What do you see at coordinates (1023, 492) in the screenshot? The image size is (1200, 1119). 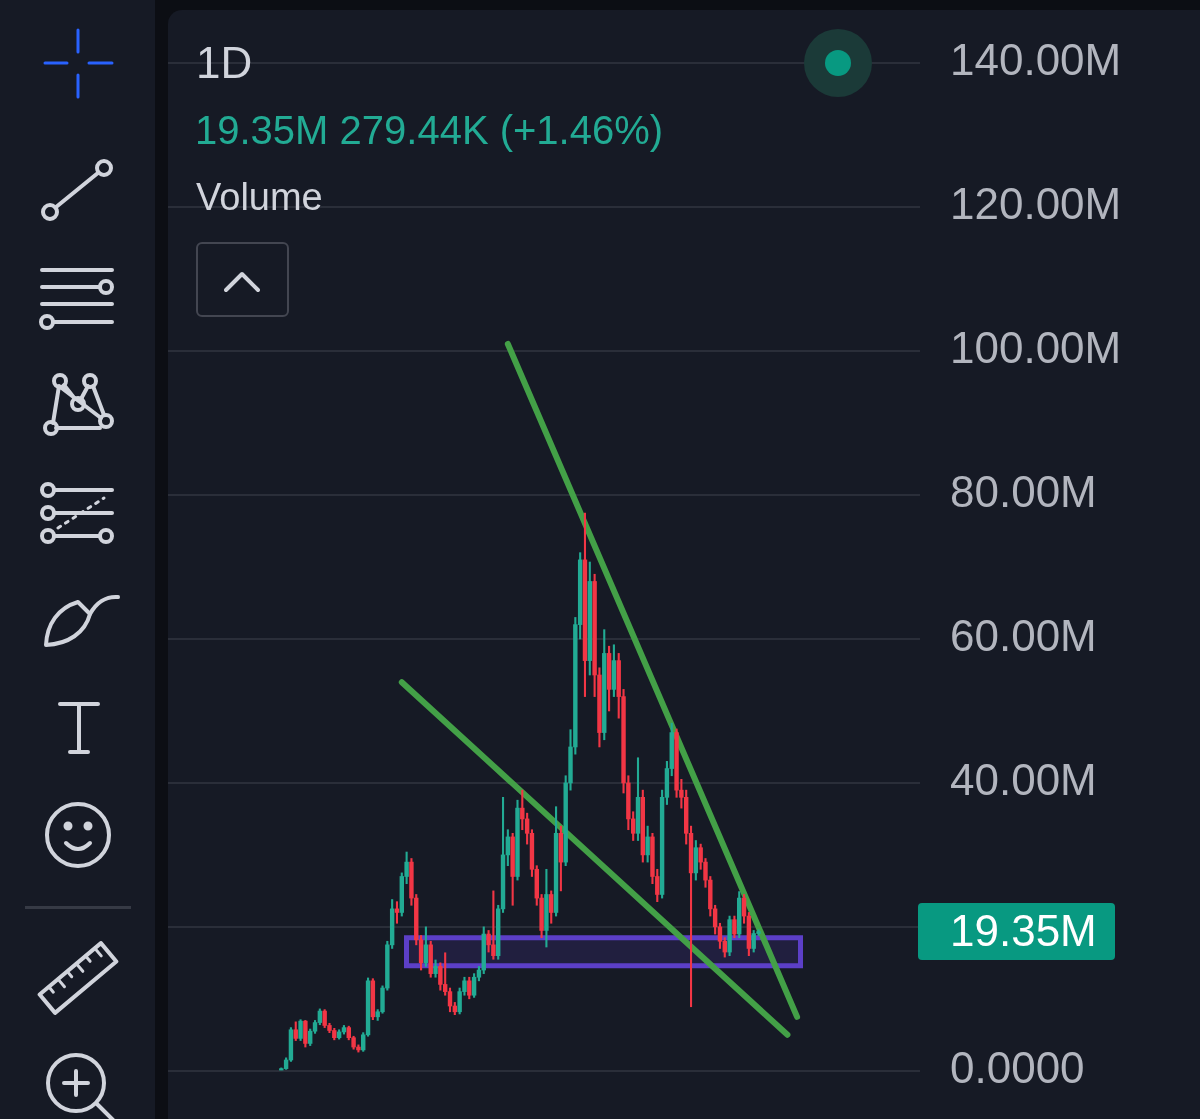 I see `y-tick-label: 80.00M` at bounding box center [1023, 492].